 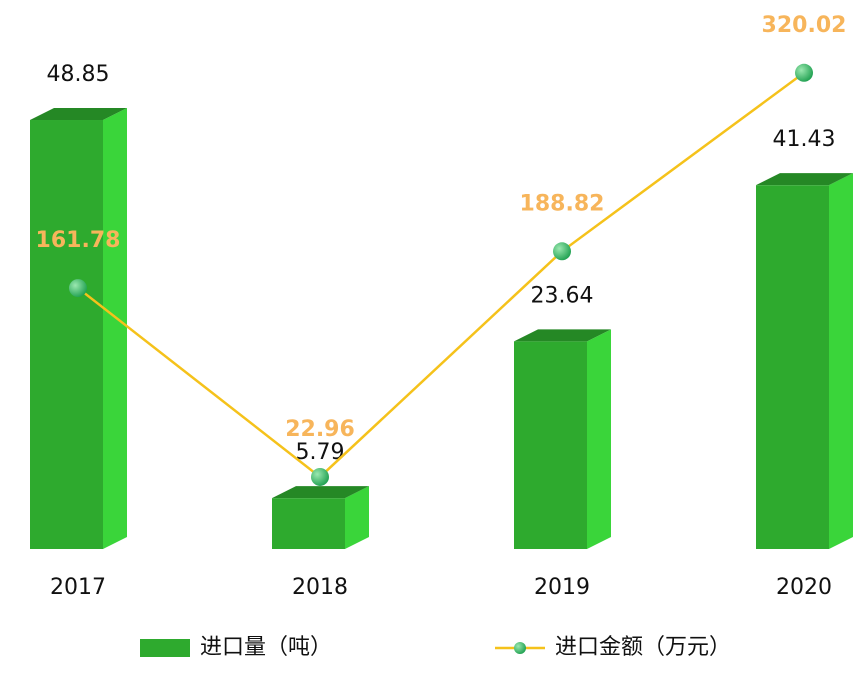 I want to click on line-value-label: 320.02, so click(x=804, y=25).